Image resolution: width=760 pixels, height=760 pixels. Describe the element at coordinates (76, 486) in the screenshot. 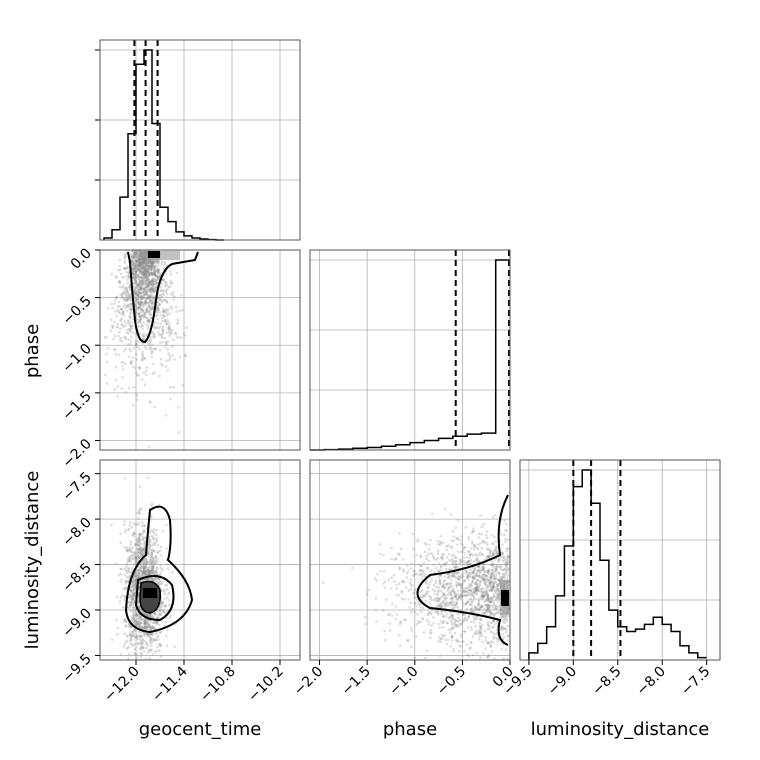

I see `ytick-label-luminosity-distance: −7.5` at that location.